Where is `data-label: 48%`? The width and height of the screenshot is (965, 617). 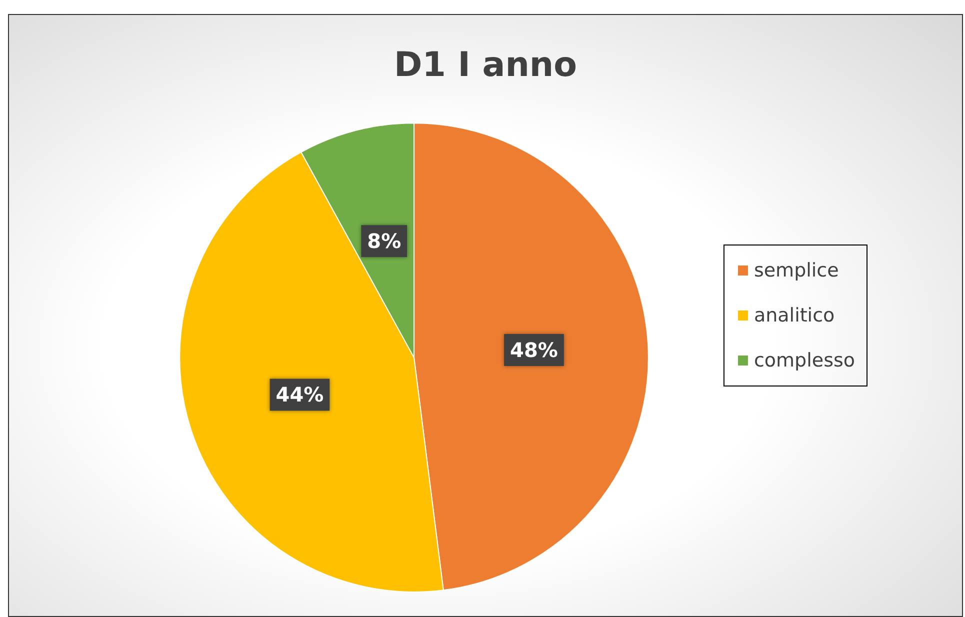 data-label: 48% is located at coordinates (534, 350).